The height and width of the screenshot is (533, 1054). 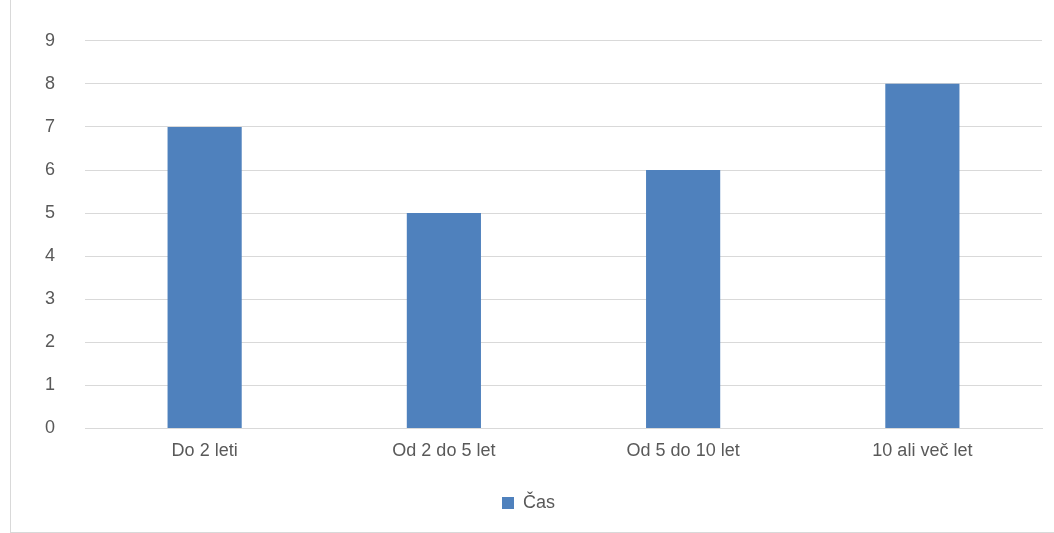 I want to click on x-tick-label: 10 ali več let, so click(x=922, y=450).